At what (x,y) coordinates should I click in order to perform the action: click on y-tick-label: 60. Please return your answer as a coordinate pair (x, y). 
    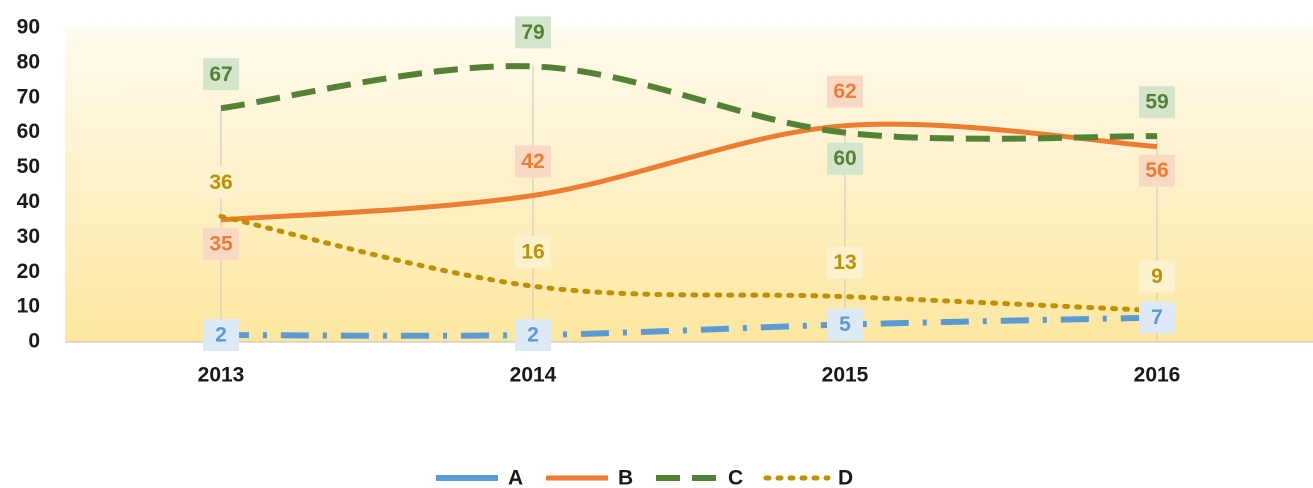
    Looking at the image, I should click on (28, 131).